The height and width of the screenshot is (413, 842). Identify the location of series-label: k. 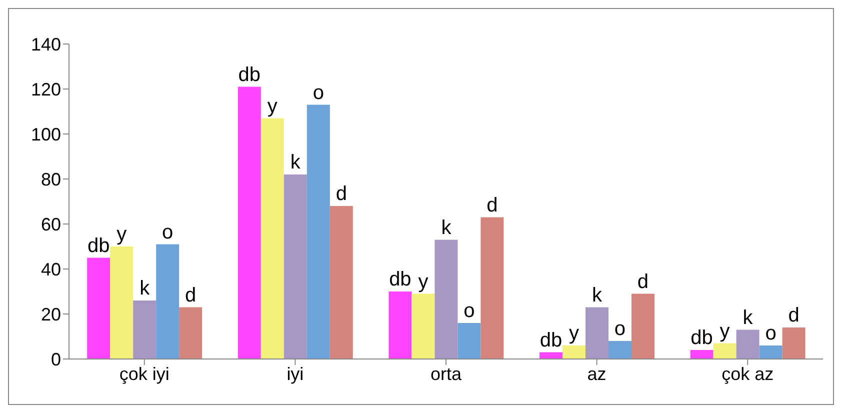
(145, 289).